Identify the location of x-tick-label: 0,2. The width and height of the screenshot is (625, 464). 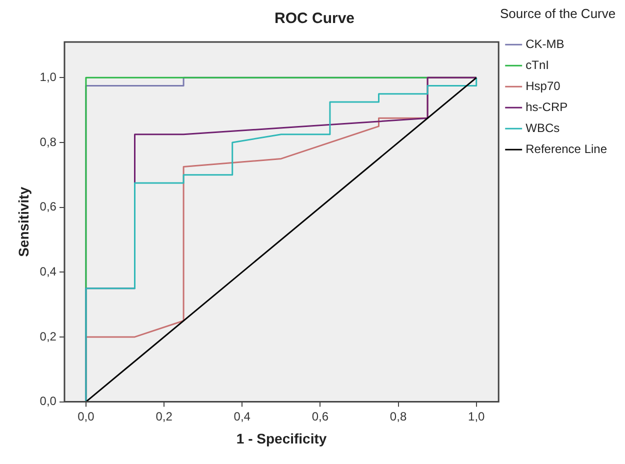
(164, 416).